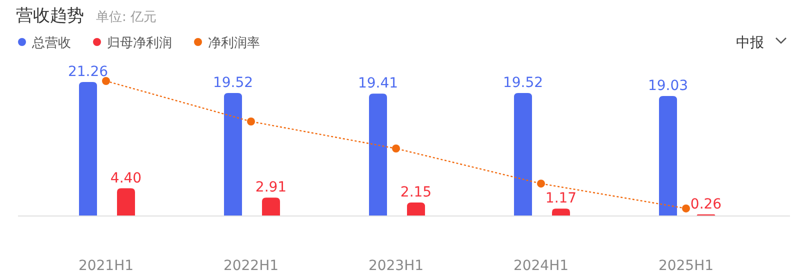 The image size is (800, 279). I want to click on data-label: 4.40, so click(126, 178).